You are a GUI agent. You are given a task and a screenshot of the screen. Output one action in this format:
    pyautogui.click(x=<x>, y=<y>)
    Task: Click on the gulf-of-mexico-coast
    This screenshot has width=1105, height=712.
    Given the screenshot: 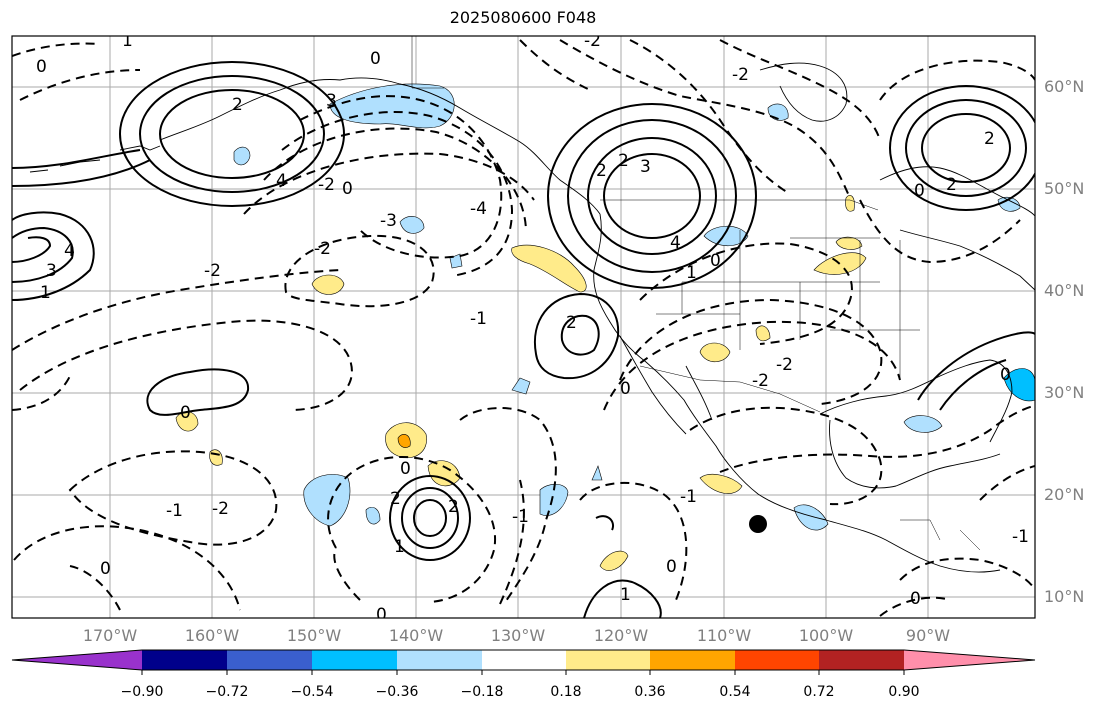 What is the action you would take?
    pyautogui.click(x=916, y=424)
    